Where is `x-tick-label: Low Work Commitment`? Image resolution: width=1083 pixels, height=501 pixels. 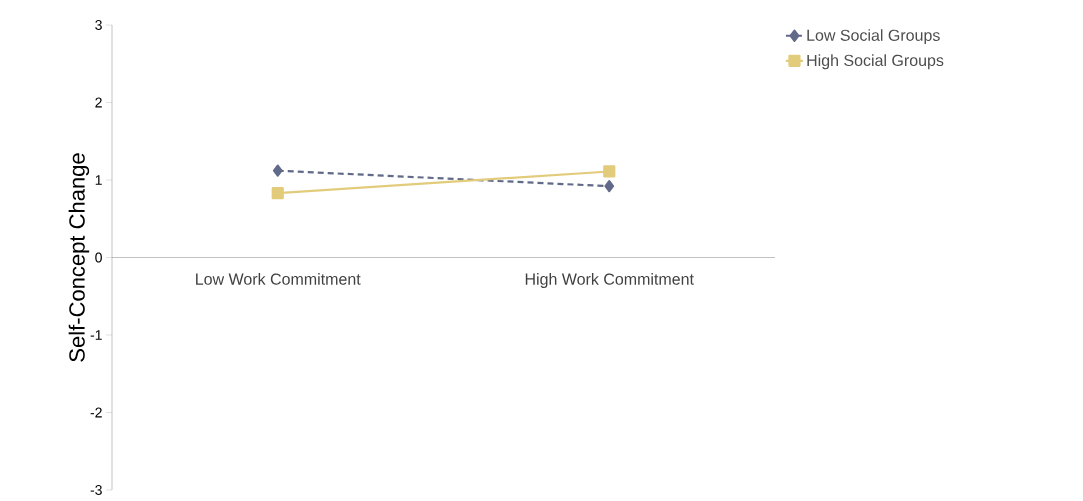
x-tick-label: Low Work Commitment is located at coordinates (278, 279).